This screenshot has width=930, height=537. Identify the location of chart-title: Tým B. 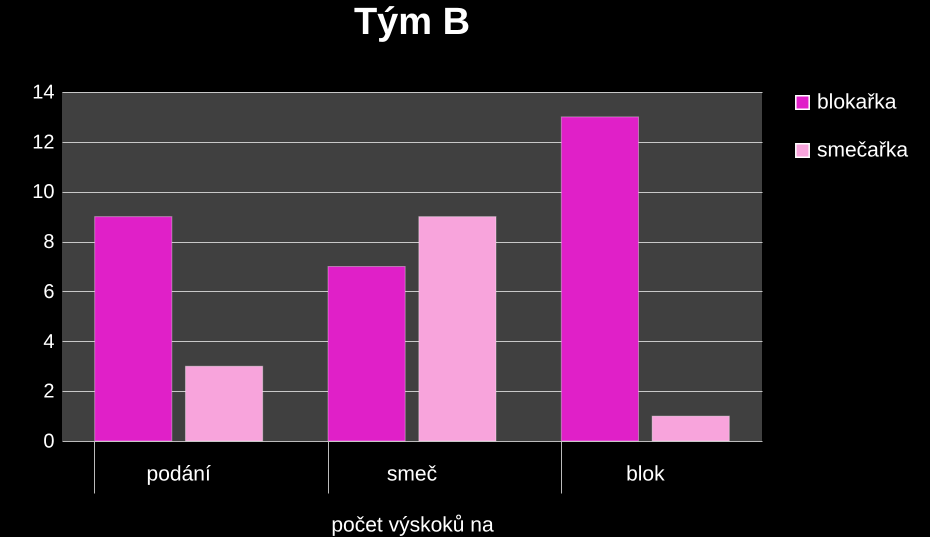
(412, 22).